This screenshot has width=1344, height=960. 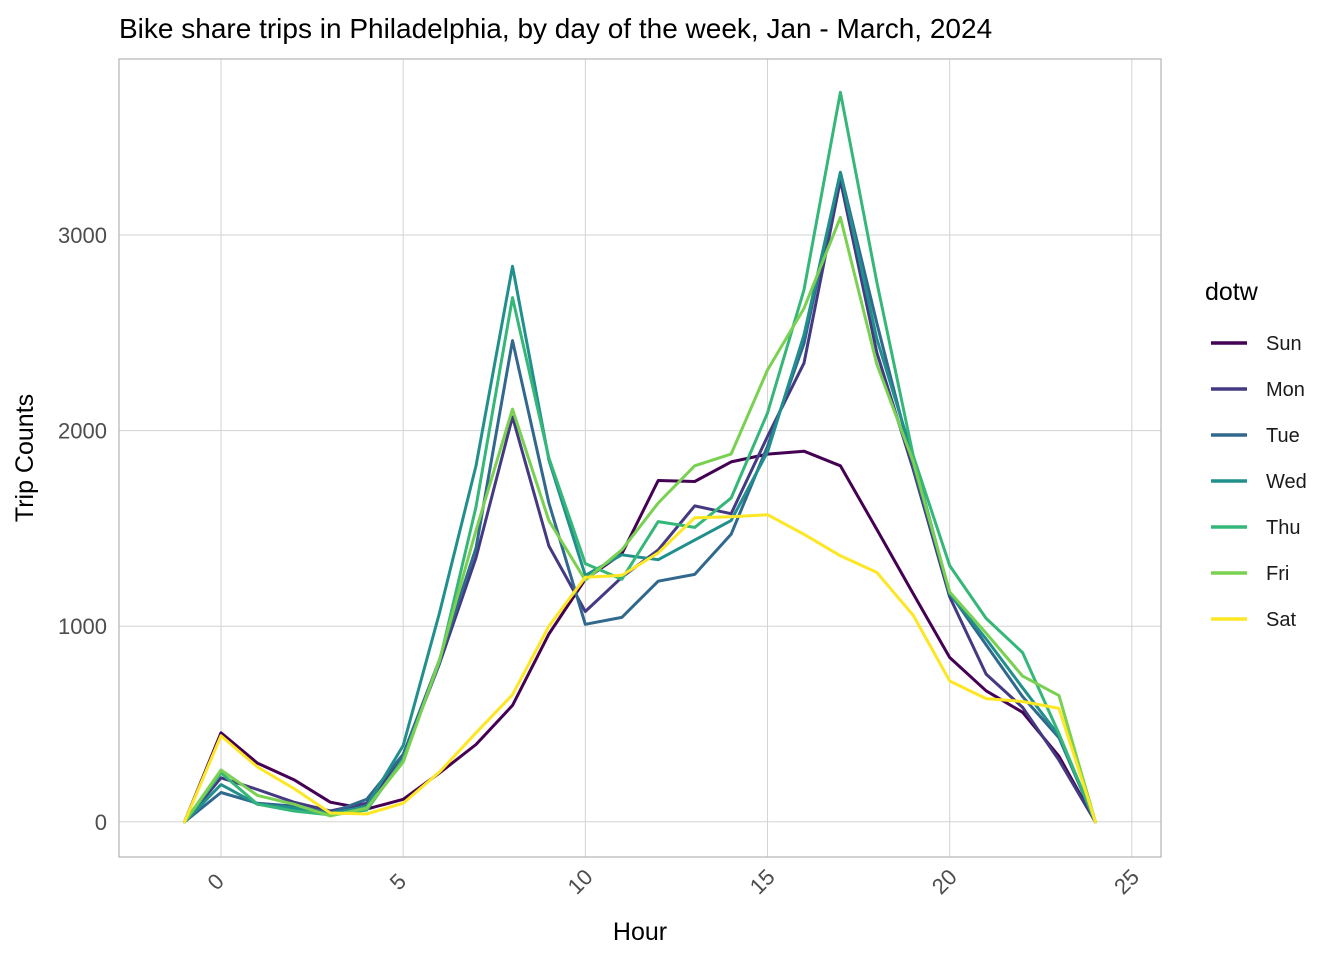 What do you see at coordinates (1283, 436) in the screenshot?
I see `legend-label-tue: Tue` at bounding box center [1283, 436].